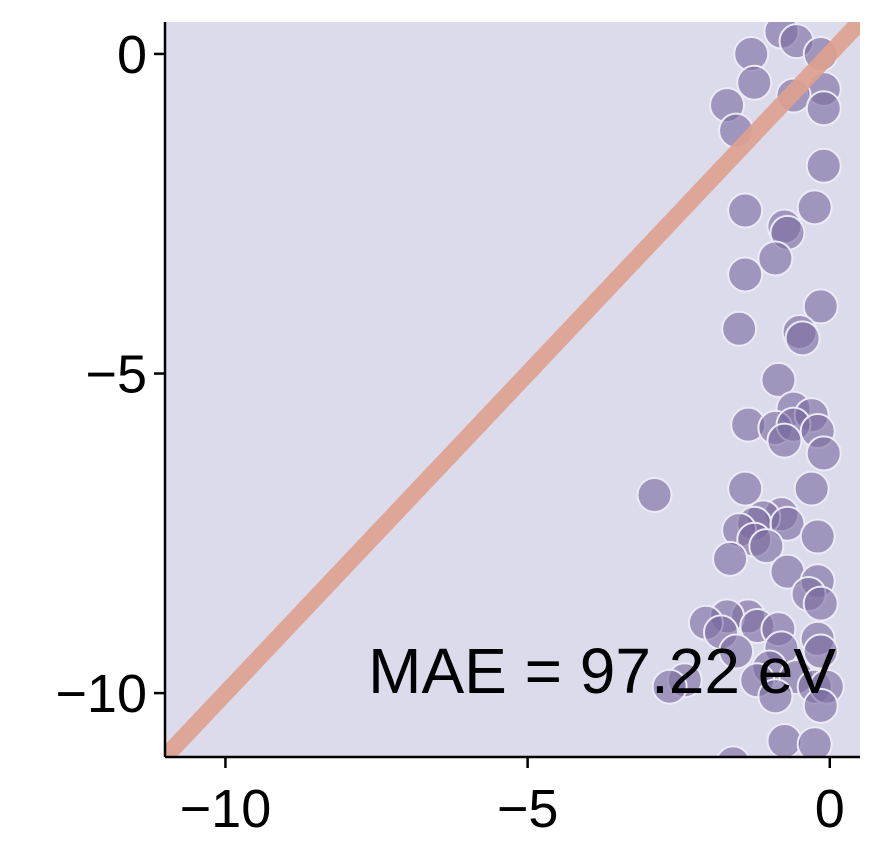 This screenshot has width=892, height=842. What do you see at coordinates (101, 694) in the screenshot?
I see `y-tick-label: −10` at bounding box center [101, 694].